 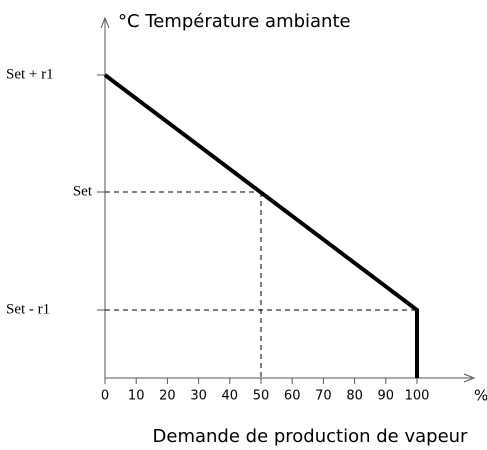 What do you see at coordinates (136, 396) in the screenshot?
I see `x-tick-label: 10` at bounding box center [136, 396].